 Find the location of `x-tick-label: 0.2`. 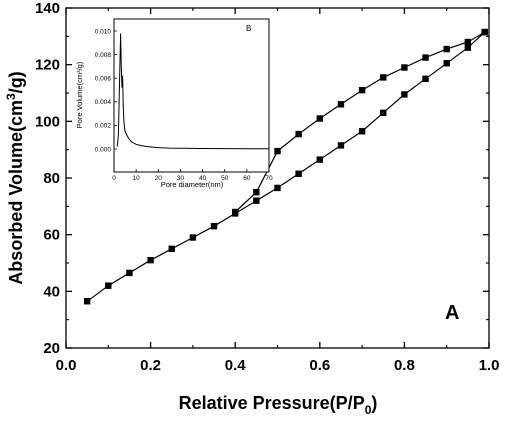

x-tick-label: 0.2 is located at coordinates (150, 365).